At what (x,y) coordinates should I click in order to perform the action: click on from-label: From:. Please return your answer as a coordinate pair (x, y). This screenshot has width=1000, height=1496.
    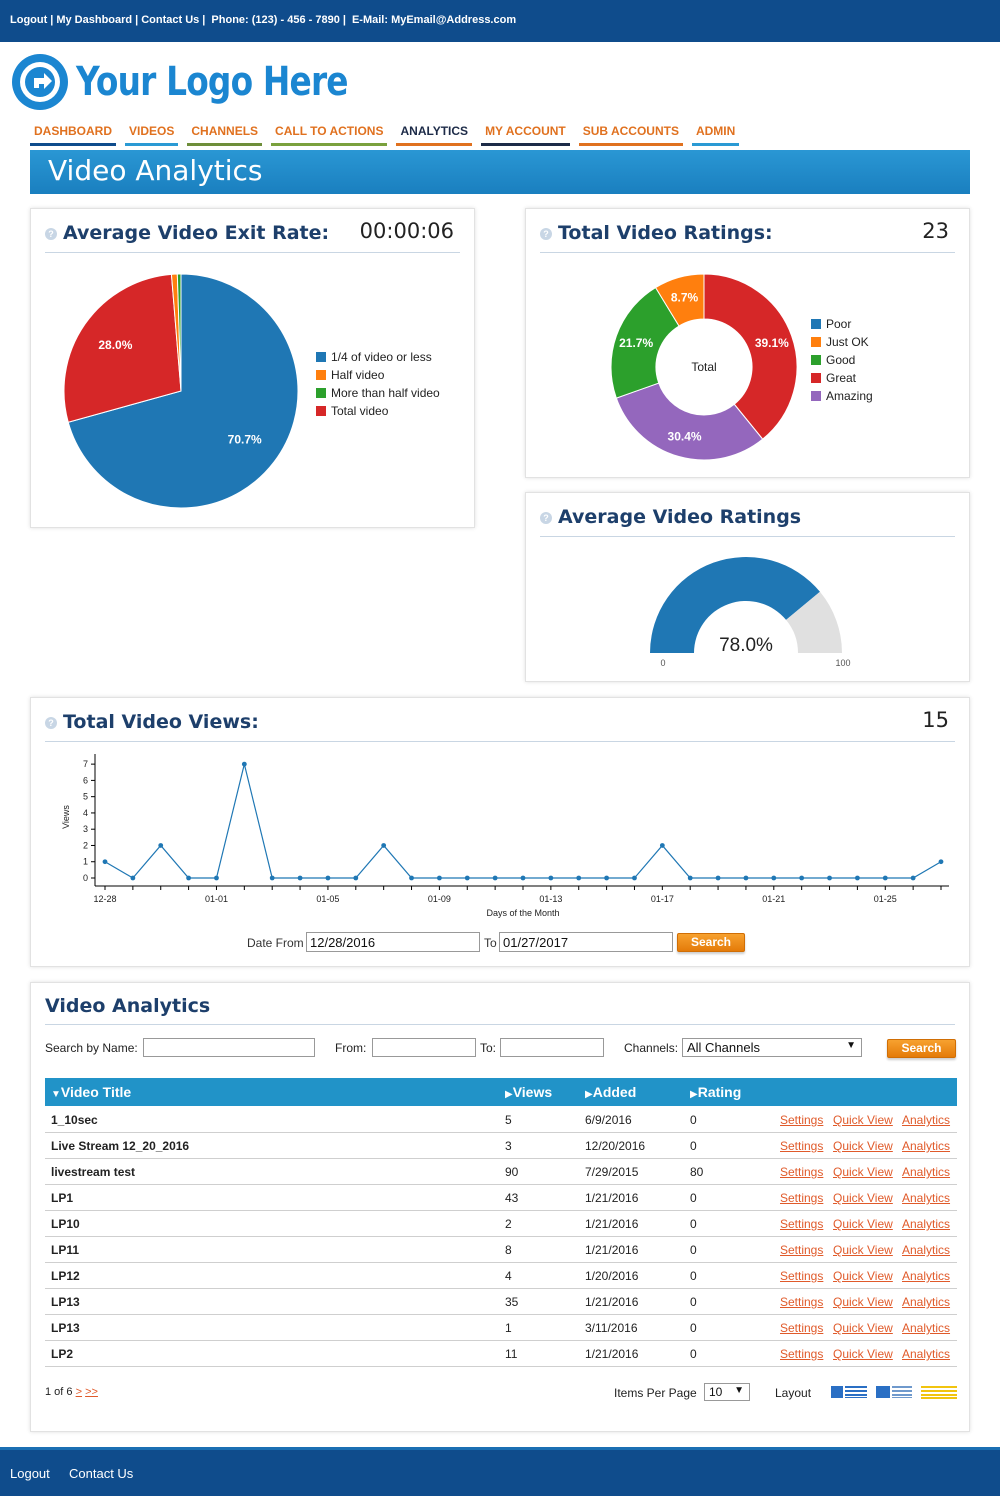
    Looking at the image, I should click on (351, 1048).